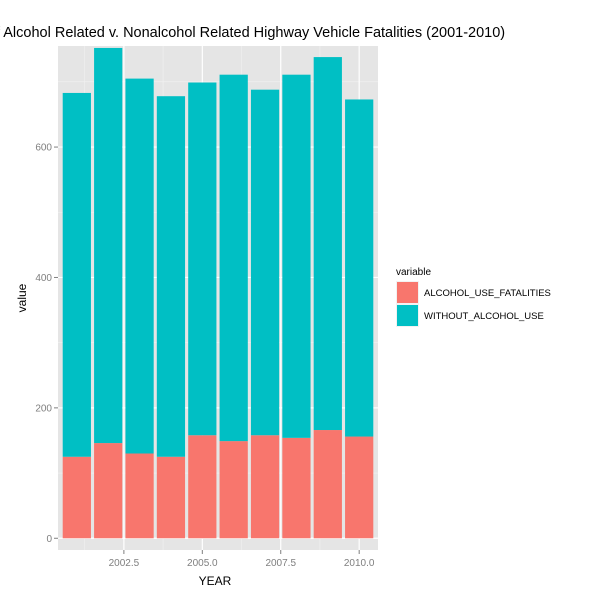 Image resolution: width=600 pixels, height=600 pixels. What do you see at coordinates (233, 258) in the screenshot?
I see `bar-without-alcohol-use-2006` at bounding box center [233, 258].